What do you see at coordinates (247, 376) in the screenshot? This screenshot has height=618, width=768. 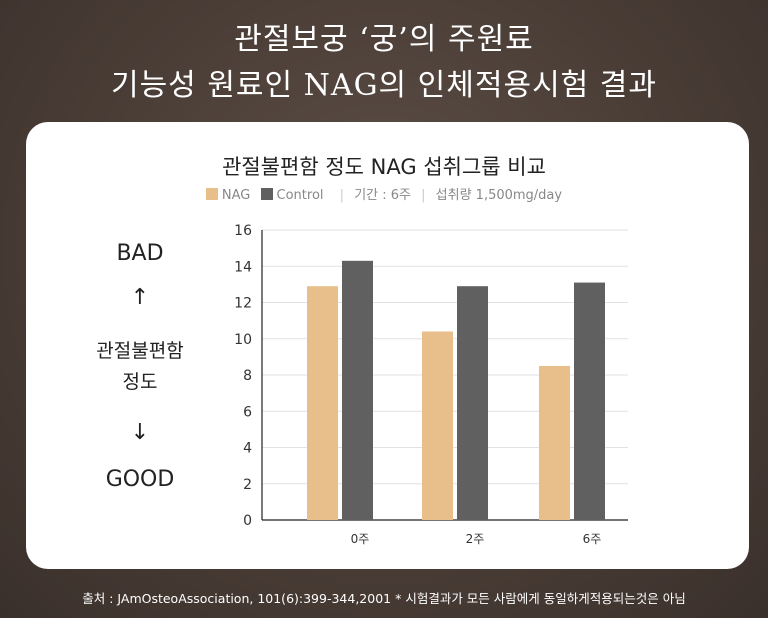 I see `y-tick-label: 8` at bounding box center [247, 376].